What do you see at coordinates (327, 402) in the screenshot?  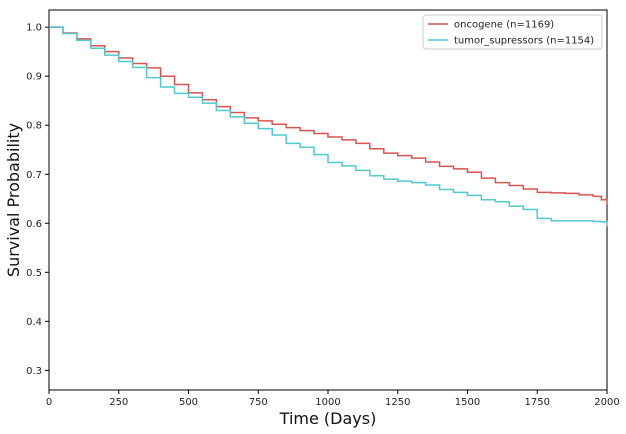 I see `x-tick-label: 1000` at bounding box center [327, 402].